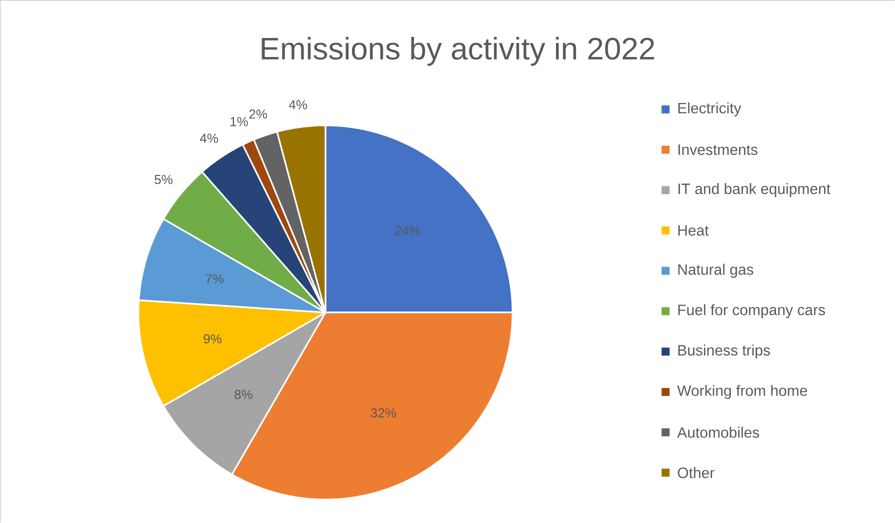 The image size is (895, 523). What do you see at coordinates (407, 231) in the screenshot?
I see `data-label: 24%` at bounding box center [407, 231].